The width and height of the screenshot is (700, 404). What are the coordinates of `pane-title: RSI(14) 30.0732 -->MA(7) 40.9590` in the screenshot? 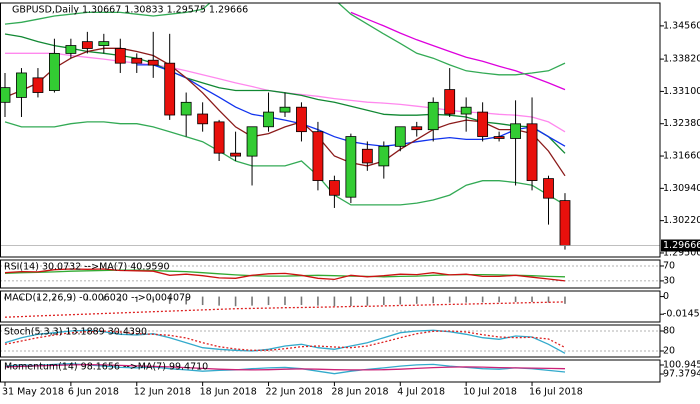 It's located at (87, 267).